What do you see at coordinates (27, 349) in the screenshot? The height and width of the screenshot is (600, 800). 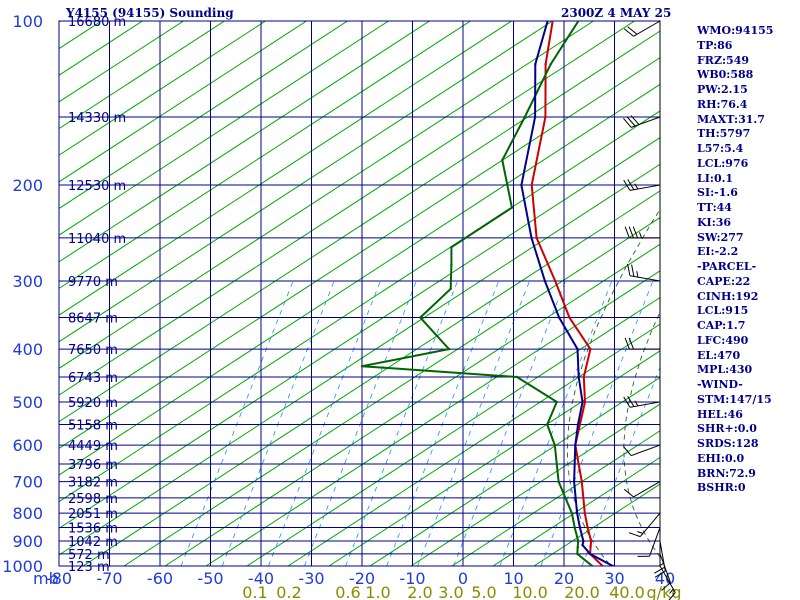 I see `pressure-tick-label: 400` at bounding box center [27, 349].